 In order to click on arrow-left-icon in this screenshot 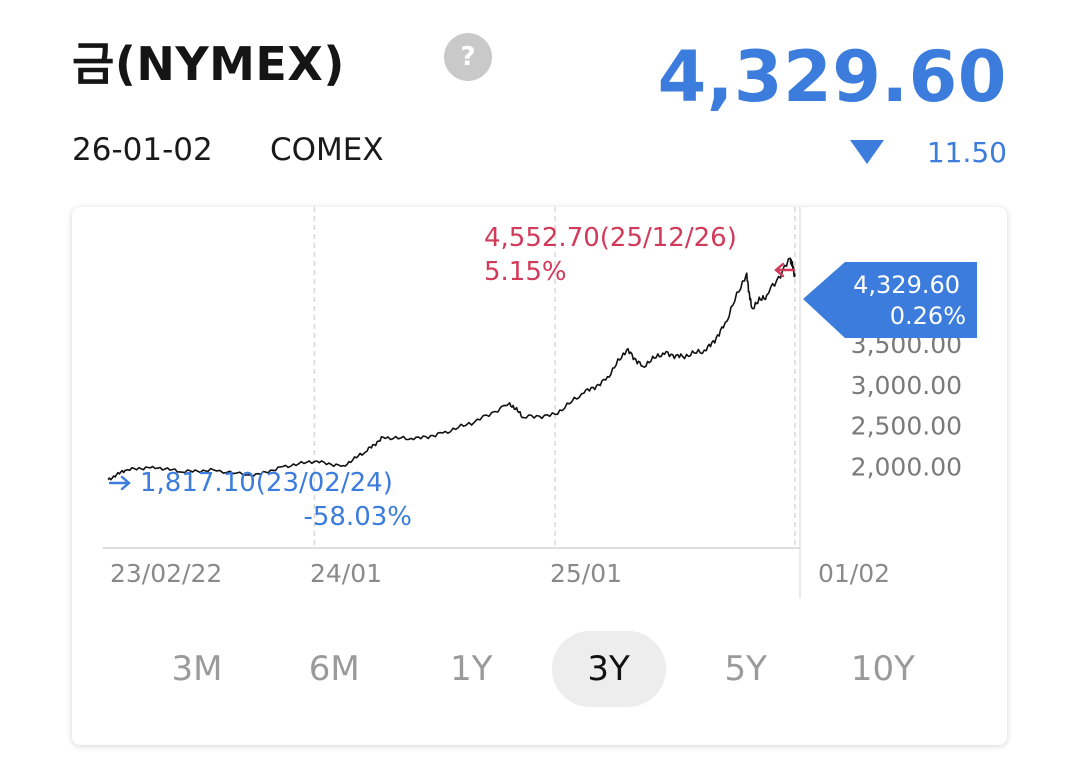, I will do `click(785, 270)`.